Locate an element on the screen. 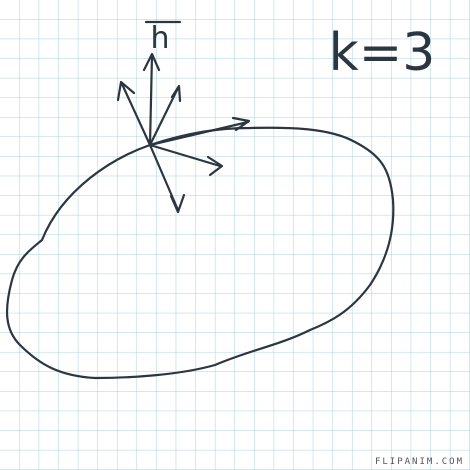 The height and width of the screenshot is (470, 470). watermark: FLIPANIM.COM is located at coordinates (419, 462).